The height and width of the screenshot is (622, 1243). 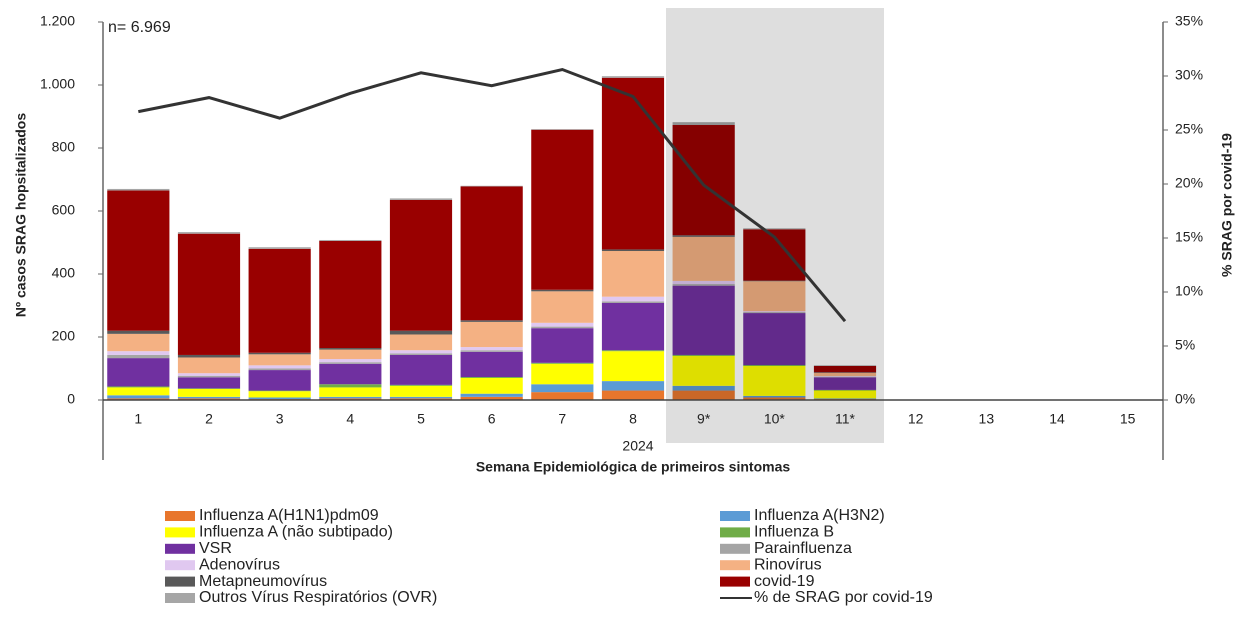 What do you see at coordinates (803, 548) in the screenshot?
I see `legend-label: Parainfluenza` at bounding box center [803, 548].